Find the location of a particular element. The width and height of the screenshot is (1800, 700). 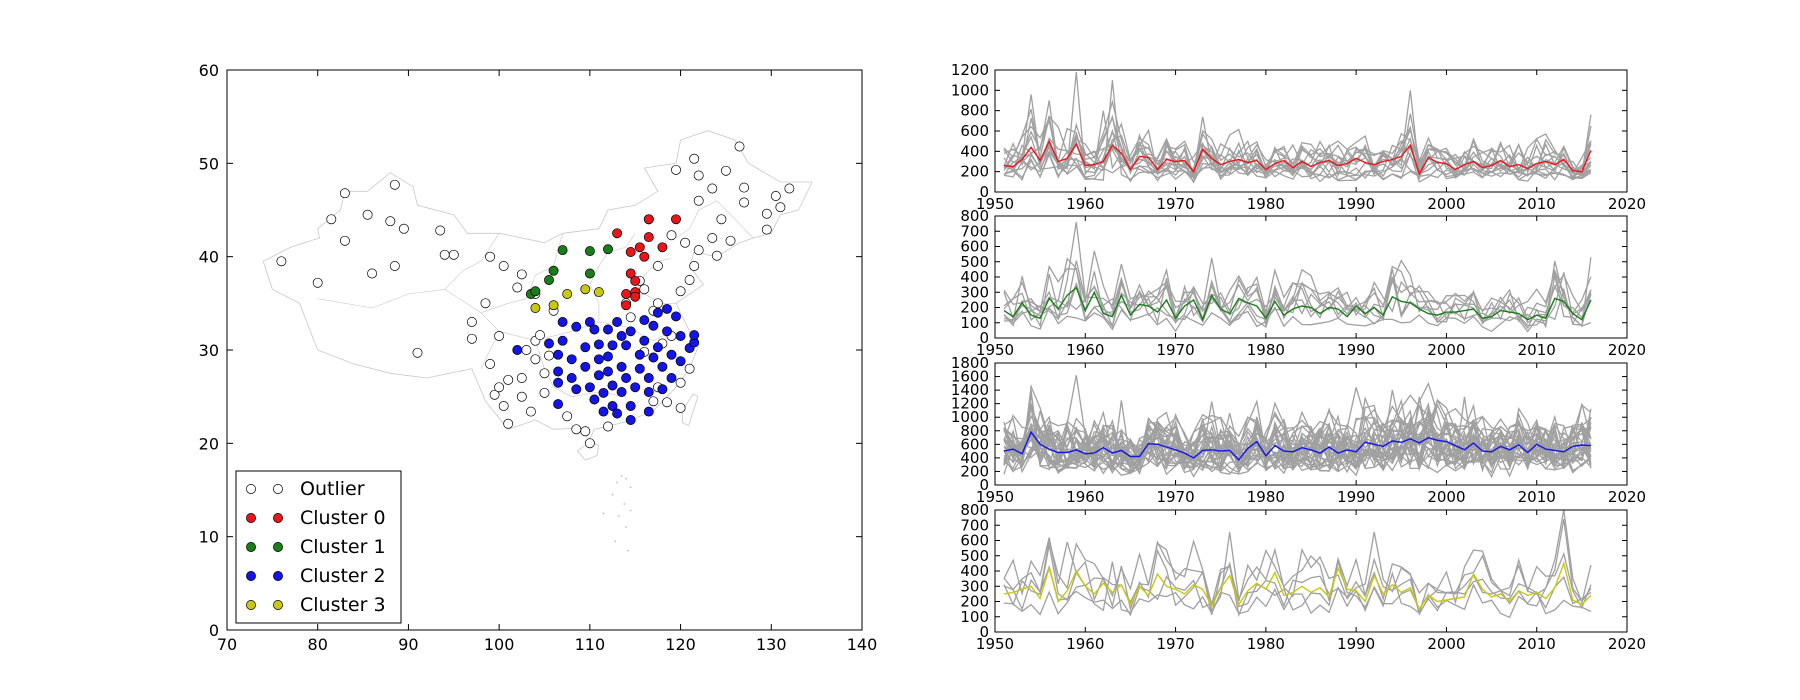

y-tick-label: 40 is located at coordinates (209, 257).